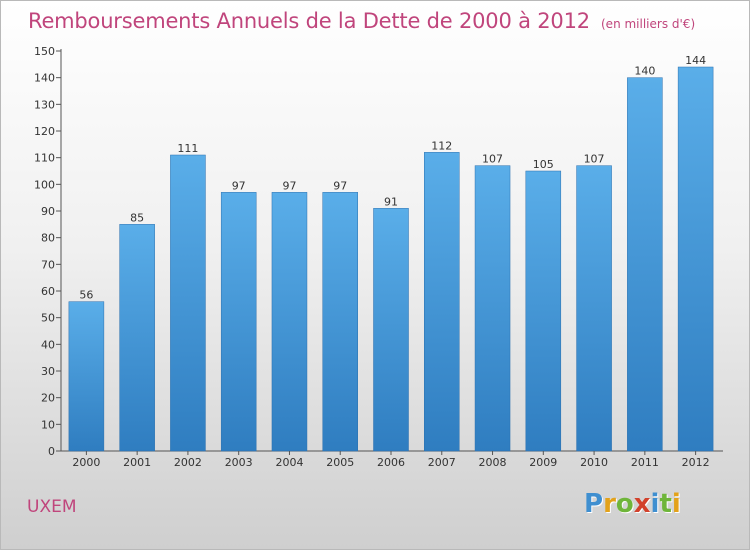  Describe the element at coordinates (696, 462) in the screenshot. I see `x-tick-label-2012: 2012` at that location.